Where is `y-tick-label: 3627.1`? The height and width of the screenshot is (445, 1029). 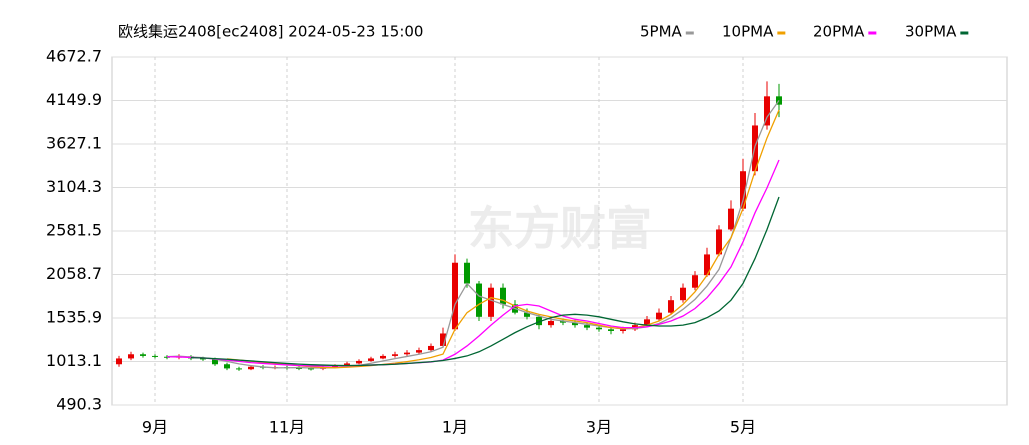
y-tick-label: 3627.1 is located at coordinates (74, 143).